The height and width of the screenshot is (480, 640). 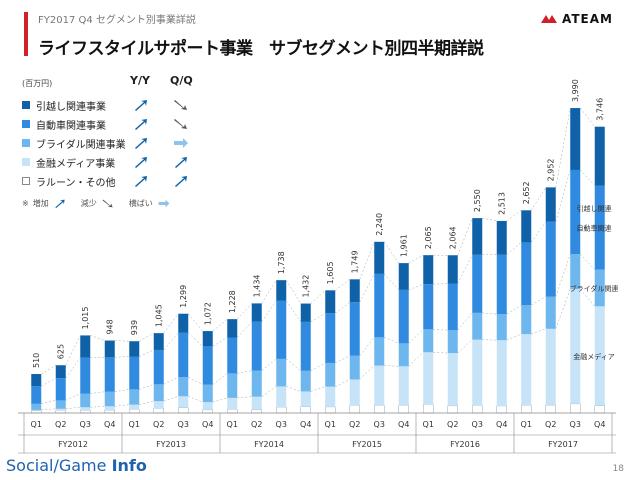 What do you see at coordinates (526, 192) in the screenshot?
I see `total-label: 2,652` at bounding box center [526, 192].